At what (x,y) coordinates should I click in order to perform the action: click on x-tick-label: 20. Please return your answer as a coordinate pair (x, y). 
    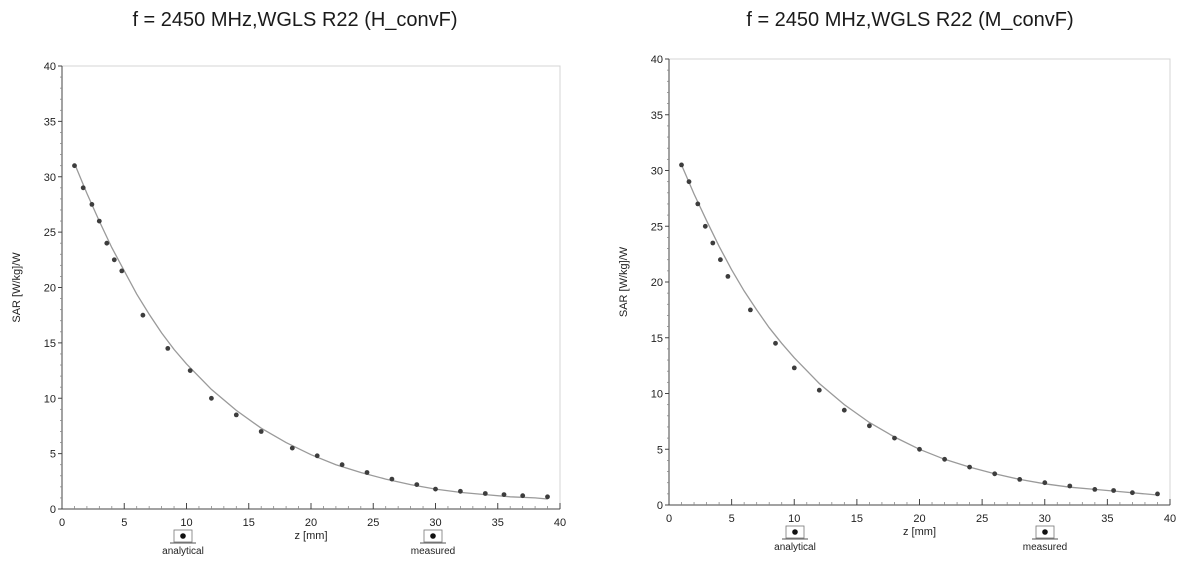
    Looking at the image, I should click on (919, 519).